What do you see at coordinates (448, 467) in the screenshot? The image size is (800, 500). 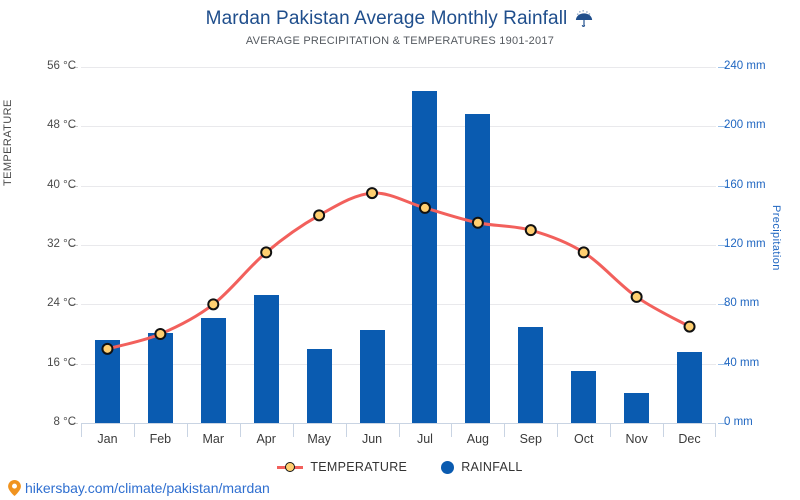 I see `rainfall-swatch-icon` at bounding box center [448, 467].